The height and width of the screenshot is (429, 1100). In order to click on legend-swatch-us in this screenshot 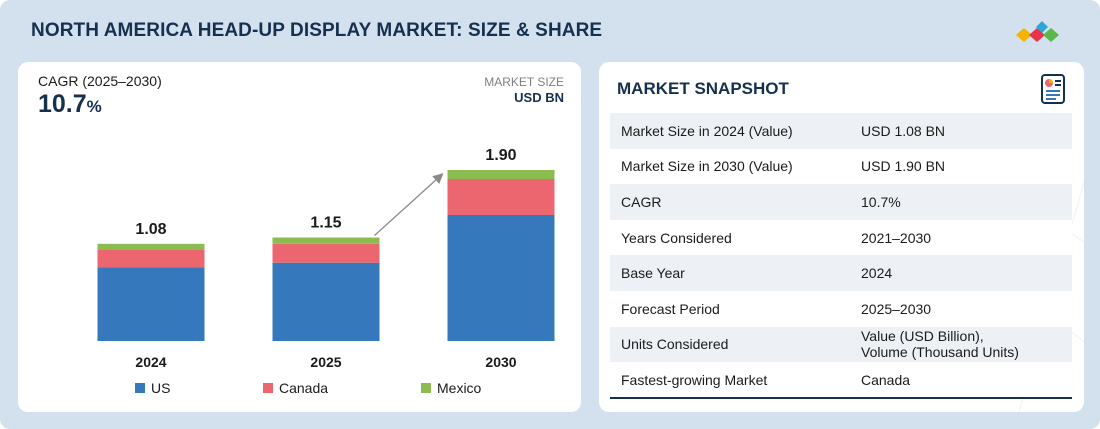, I will do `click(140, 388)`.